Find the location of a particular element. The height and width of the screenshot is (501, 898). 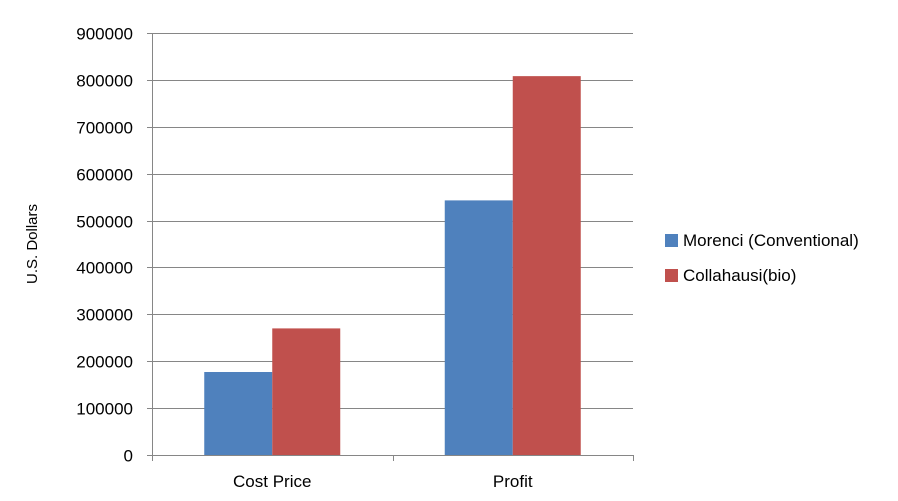

y-tick-label: 100000 is located at coordinates (104, 409).